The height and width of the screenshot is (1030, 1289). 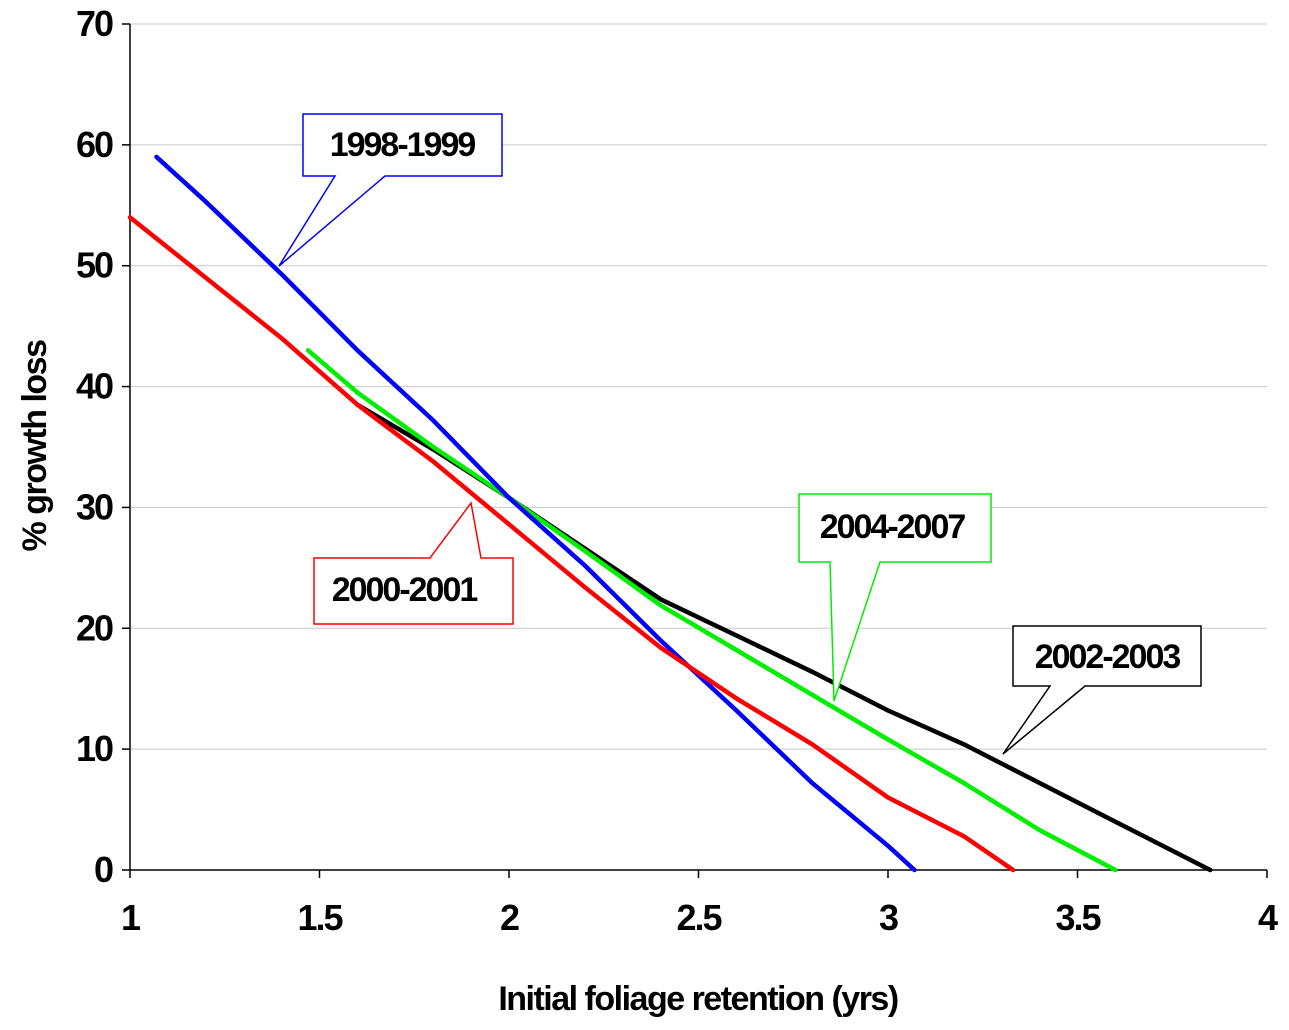 I want to click on y-tick-label-70: 70, so click(x=94, y=23).